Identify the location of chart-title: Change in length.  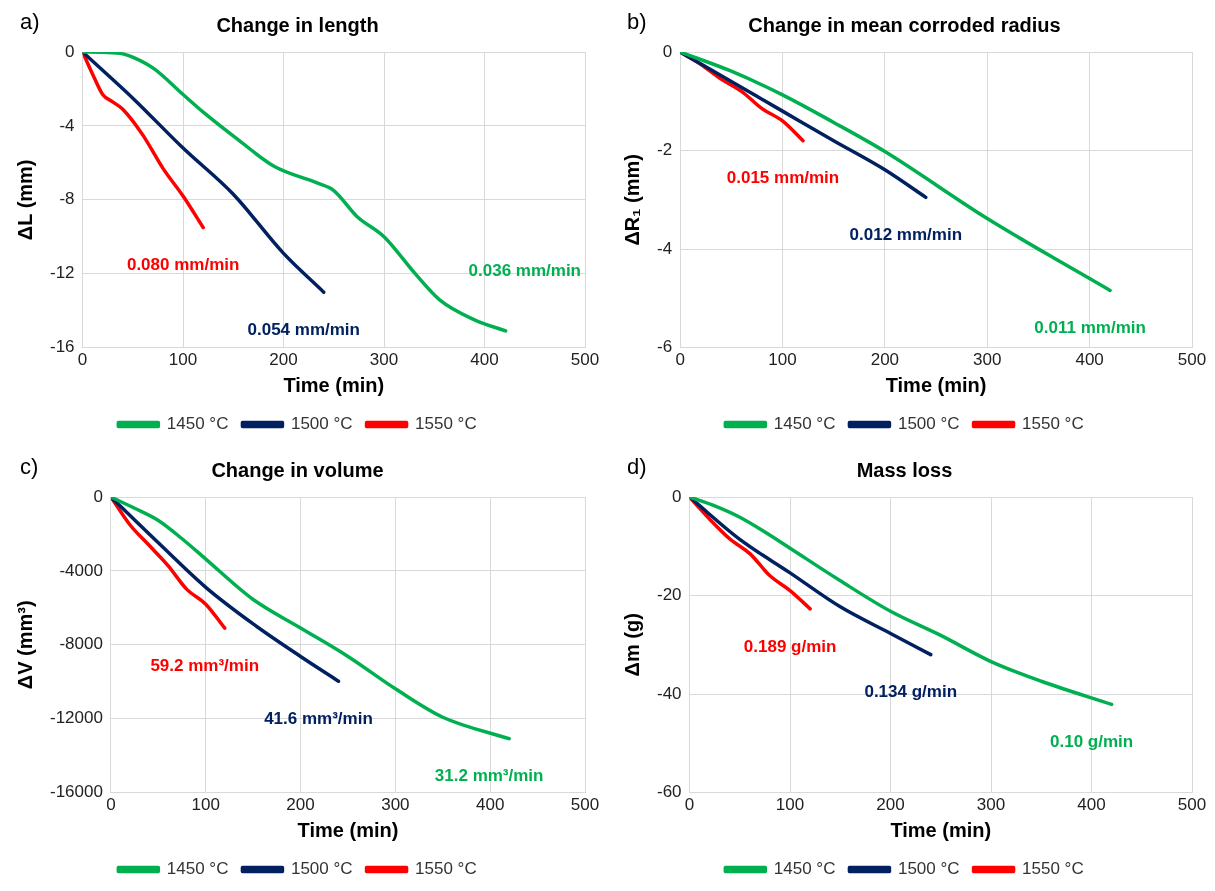
(297, 24).